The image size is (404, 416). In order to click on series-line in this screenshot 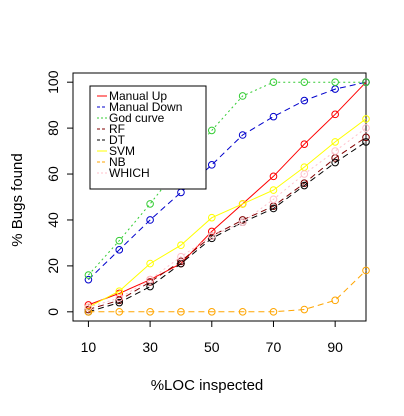, I will do `click(227, 291)`.